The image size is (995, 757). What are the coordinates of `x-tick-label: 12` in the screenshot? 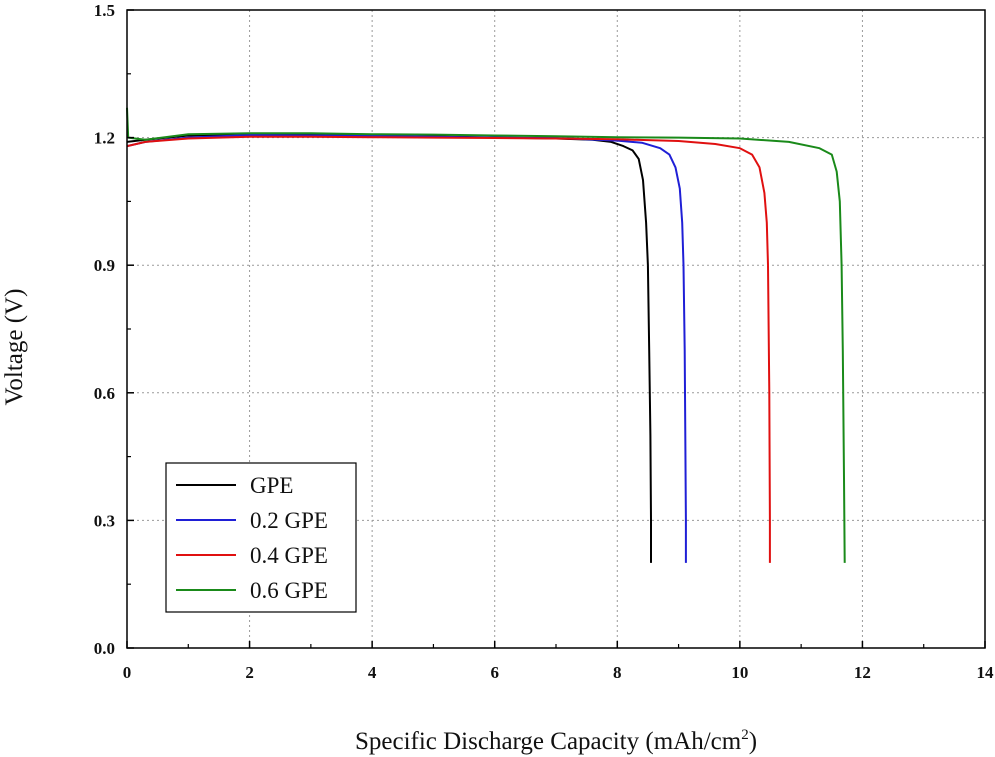 It's located at (862, 672).